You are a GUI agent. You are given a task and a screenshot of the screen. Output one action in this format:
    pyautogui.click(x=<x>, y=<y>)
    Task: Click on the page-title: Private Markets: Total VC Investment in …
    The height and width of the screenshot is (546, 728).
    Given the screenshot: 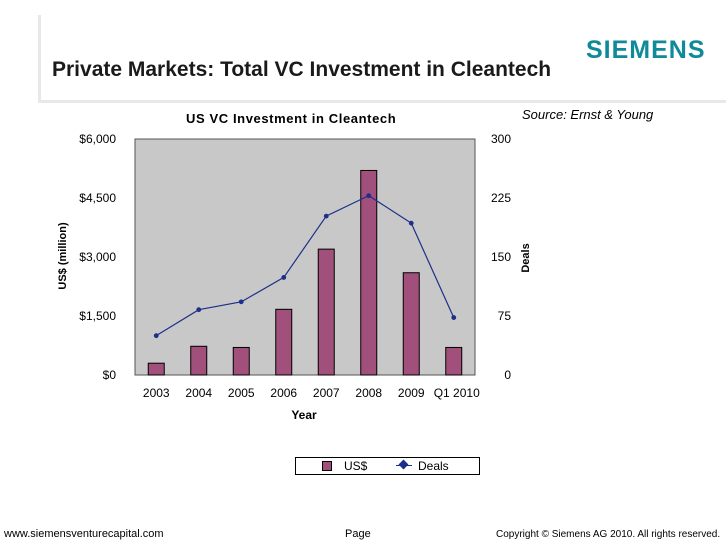 What is the action you would take?
    pyautogui.click(x=302, y=69)
    